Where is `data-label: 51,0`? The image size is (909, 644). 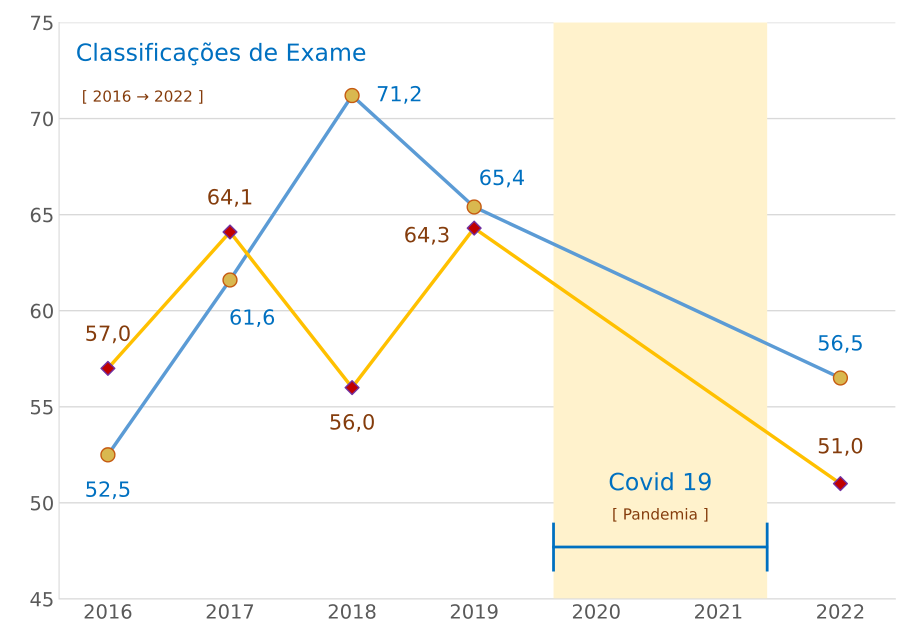
data-label: 51,0 is located at coordinates (840, 447).